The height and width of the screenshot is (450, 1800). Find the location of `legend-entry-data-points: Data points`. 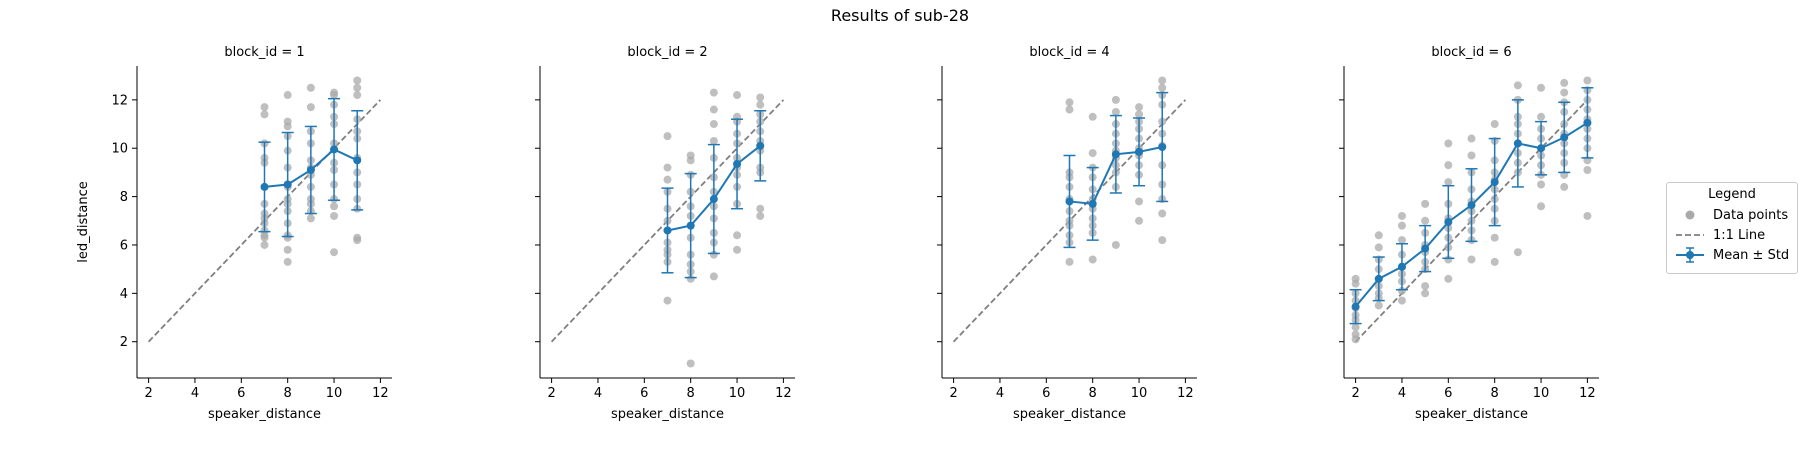

legend-entry-data-points: Data points is located at coordinates (1731, 215).